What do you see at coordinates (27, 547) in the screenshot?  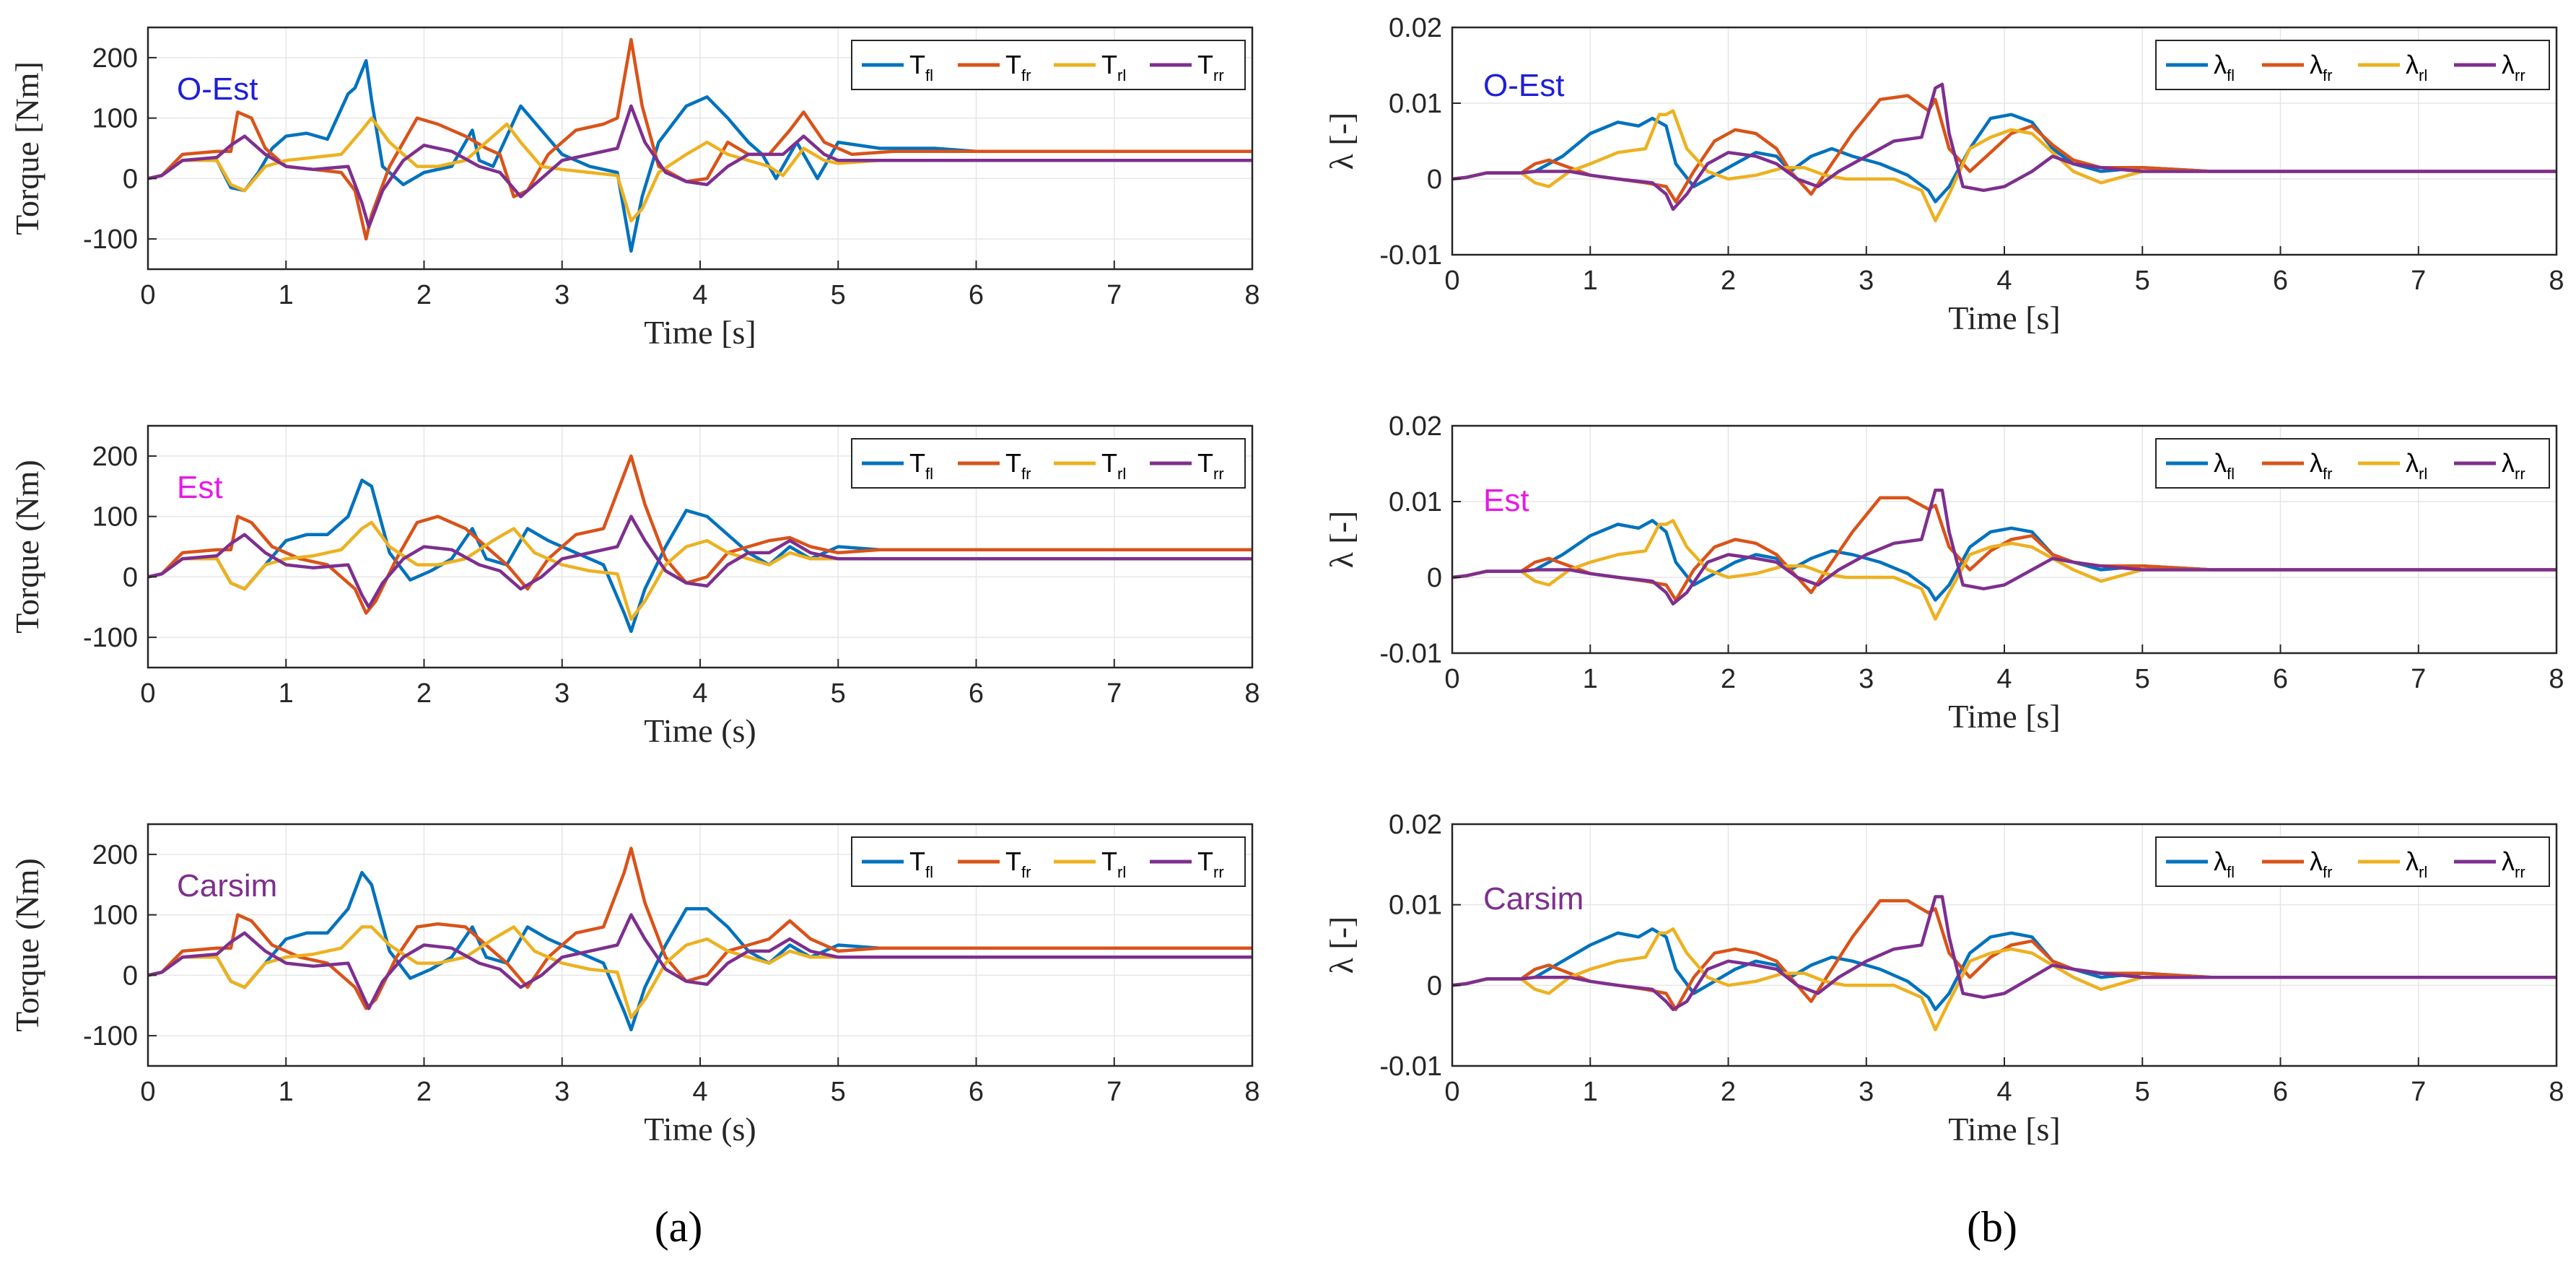 I see `y-axis-label: Torque (Nm)` at bounding box center [27, 547].